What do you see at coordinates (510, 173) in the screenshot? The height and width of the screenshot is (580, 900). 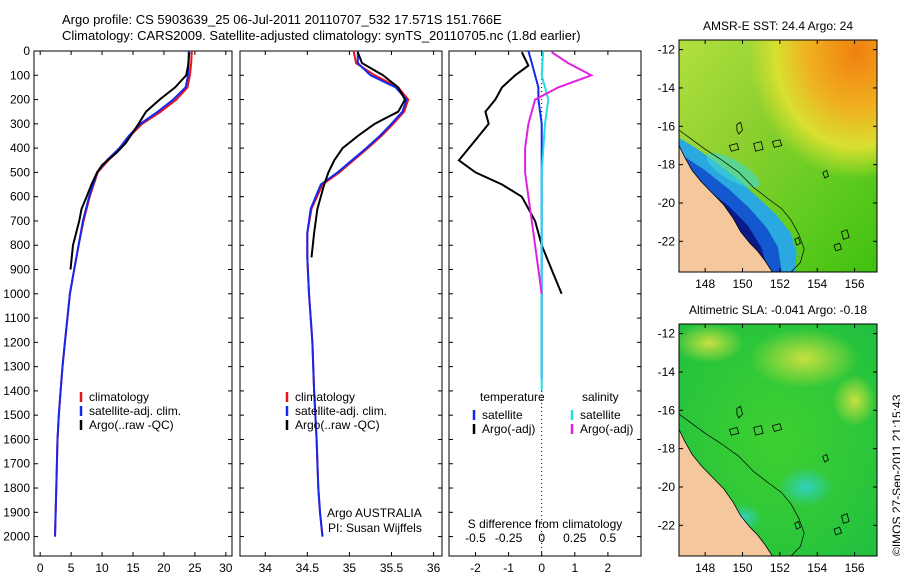 I see `series-temperature-argo` at bounding box center [510, 173].